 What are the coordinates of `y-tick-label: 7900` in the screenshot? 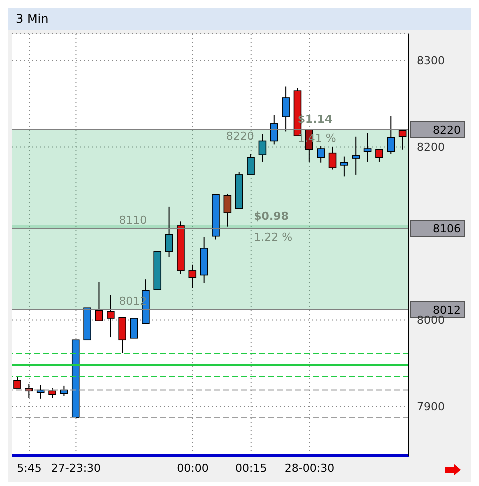 It's located at (431, 407).